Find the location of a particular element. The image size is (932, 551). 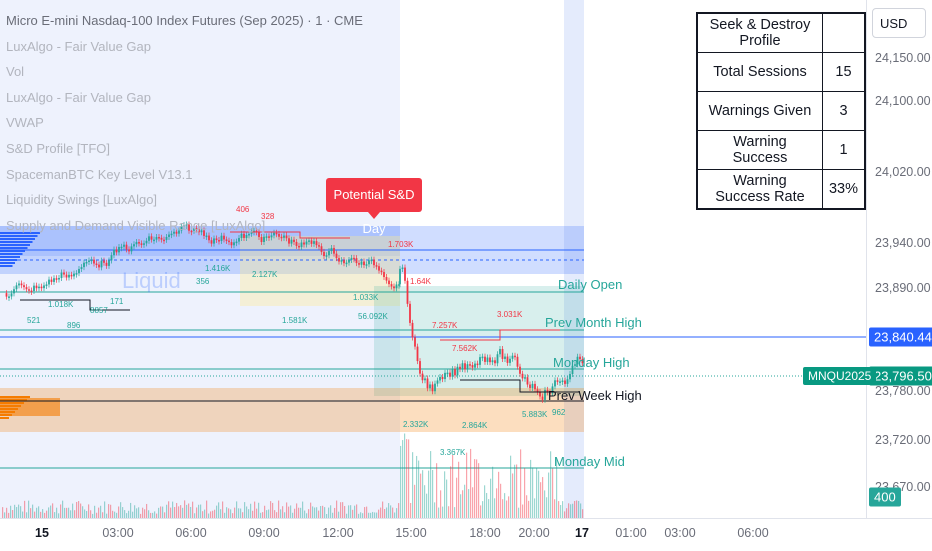

table-row: Warning Success 1 is located at coordinates (781, 150).